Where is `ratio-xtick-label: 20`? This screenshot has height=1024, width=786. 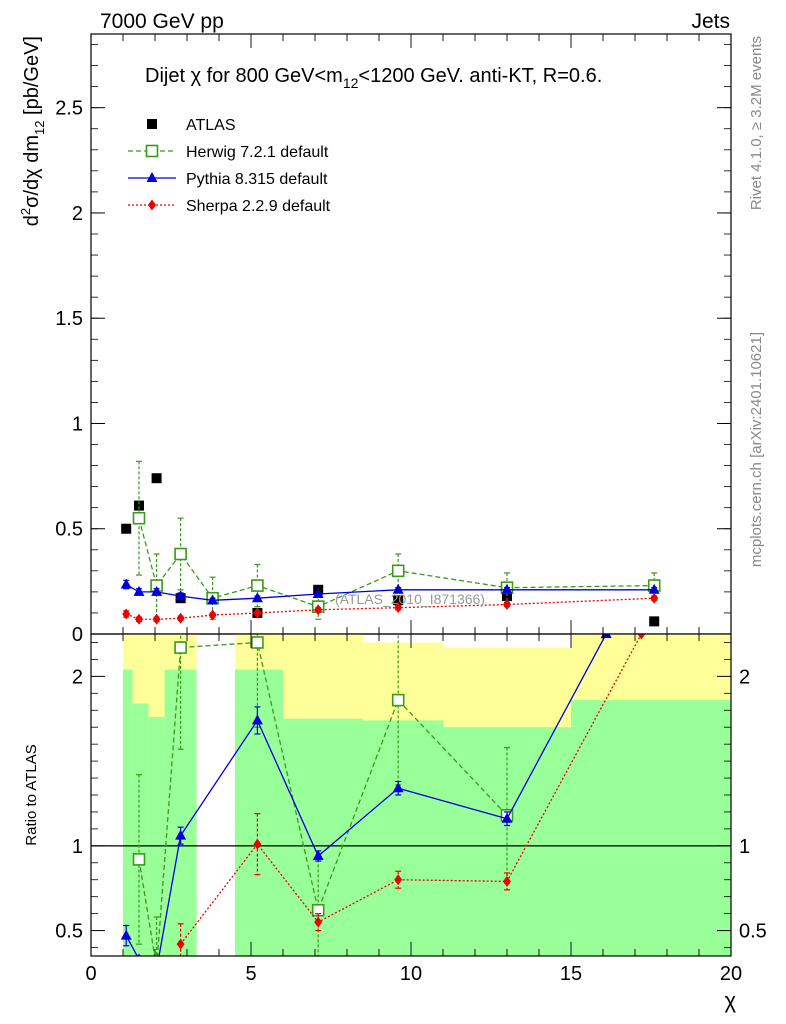 ratio-xtick-label: 20 is located at coordinates (731, 974).